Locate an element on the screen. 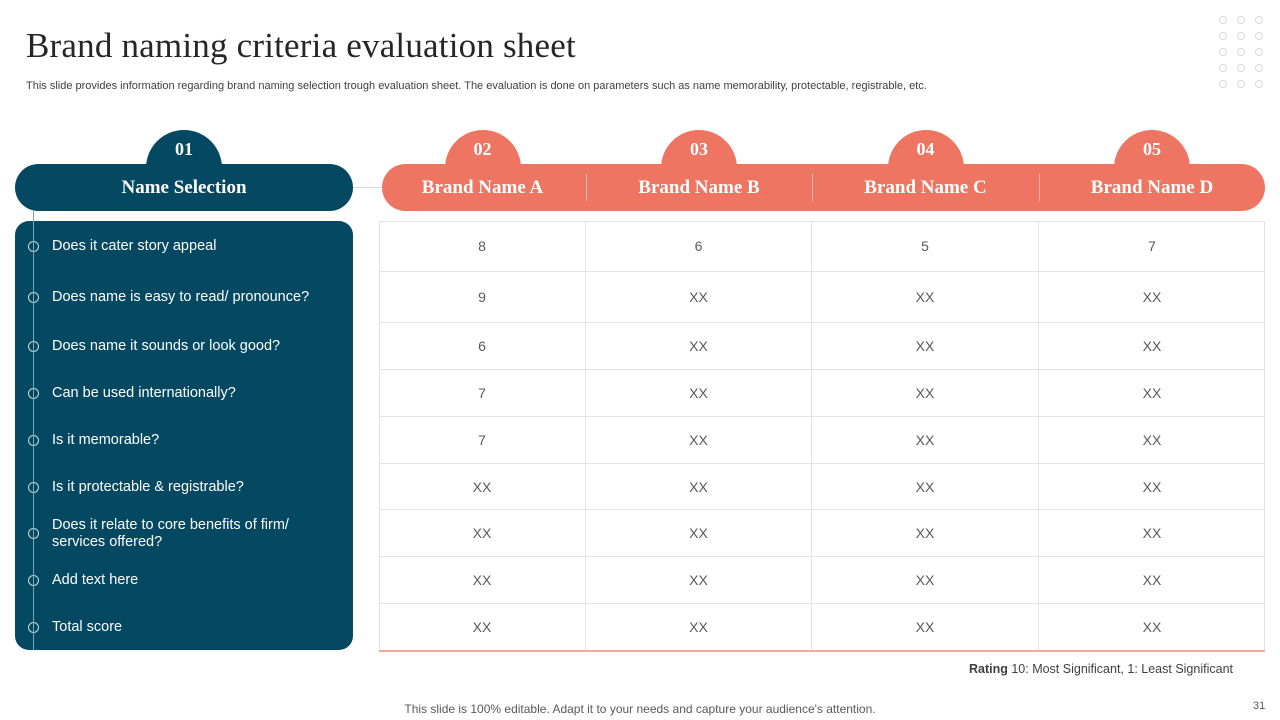 This screenshot has width=1280, height=720. criteria-label: Does it cater story appeal is located at coordinates (134, 246).